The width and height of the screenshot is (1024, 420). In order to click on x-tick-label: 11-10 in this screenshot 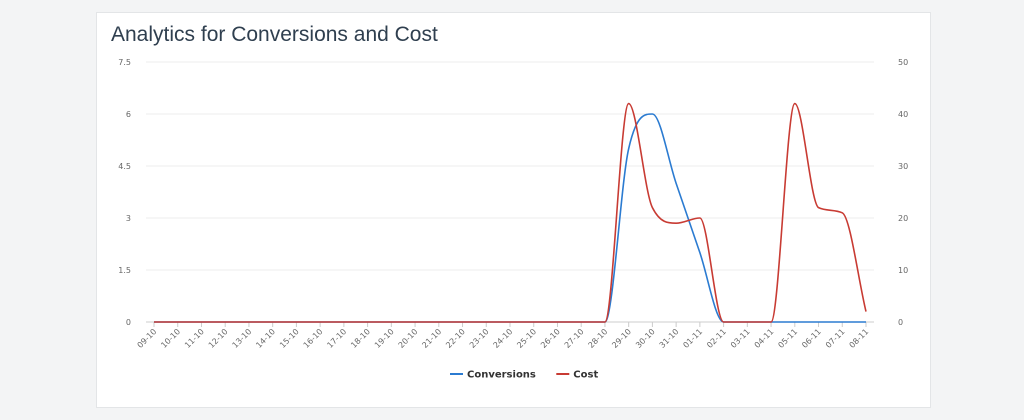, I will do `click(194, 338)`.